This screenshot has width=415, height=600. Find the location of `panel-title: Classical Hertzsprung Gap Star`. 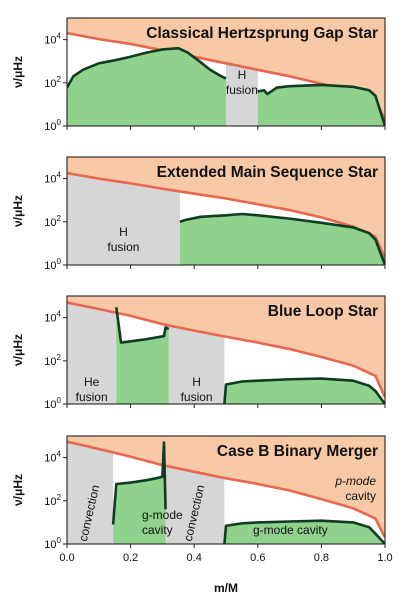

panel-title: Classical Hertzsprung Gap Star is located at coordinates (262, 33).